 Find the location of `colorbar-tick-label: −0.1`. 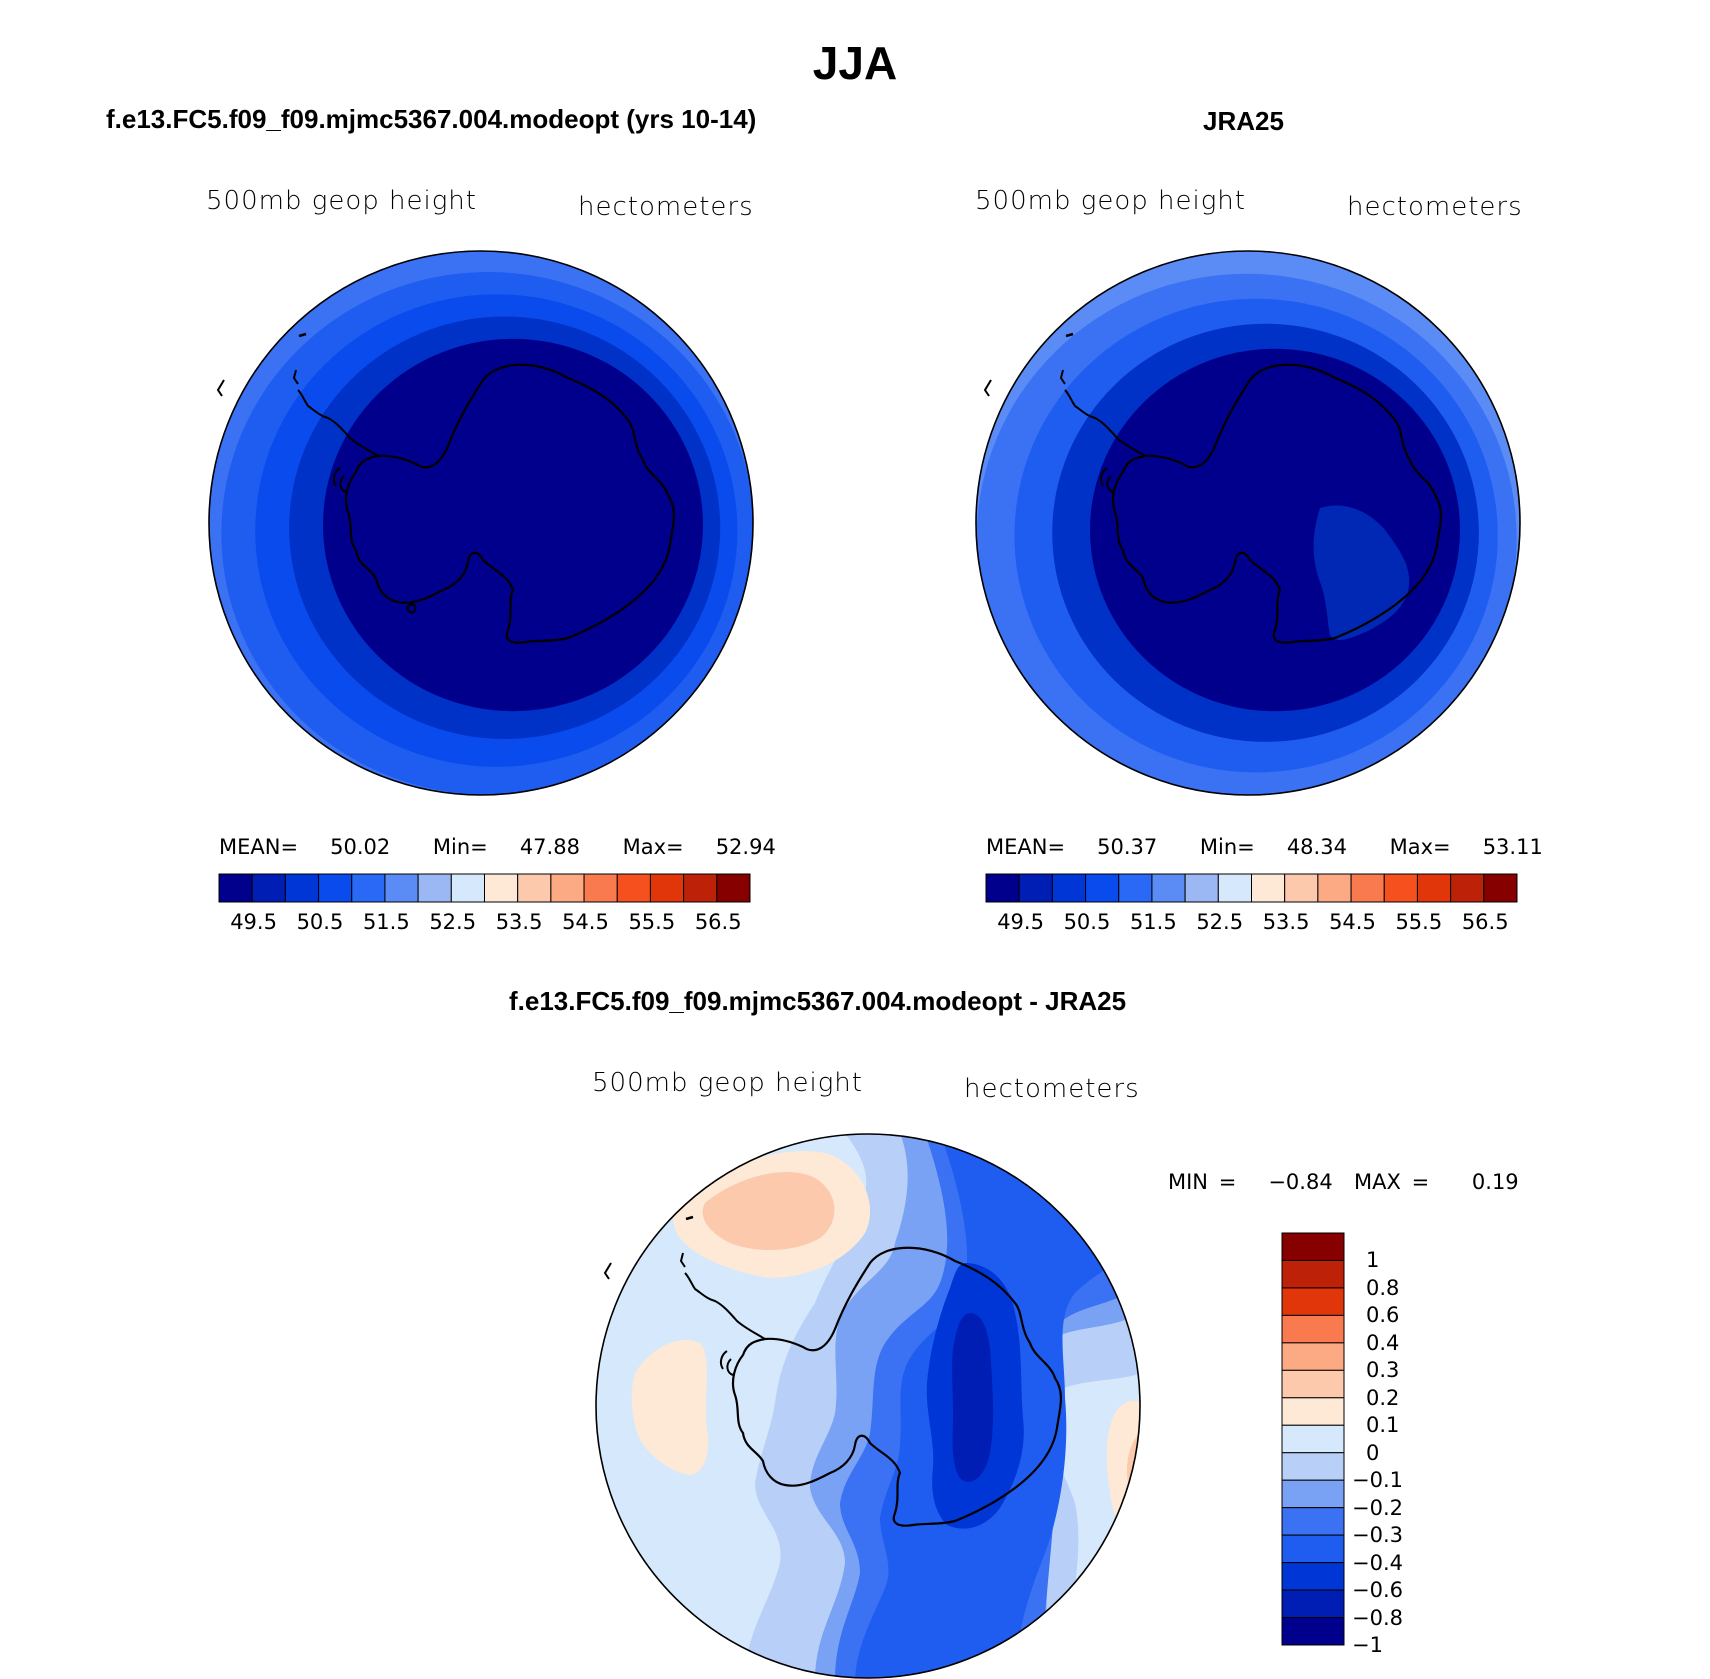

colorbar-tick-label: −0.1 is located at coordinates (1377, 1480).